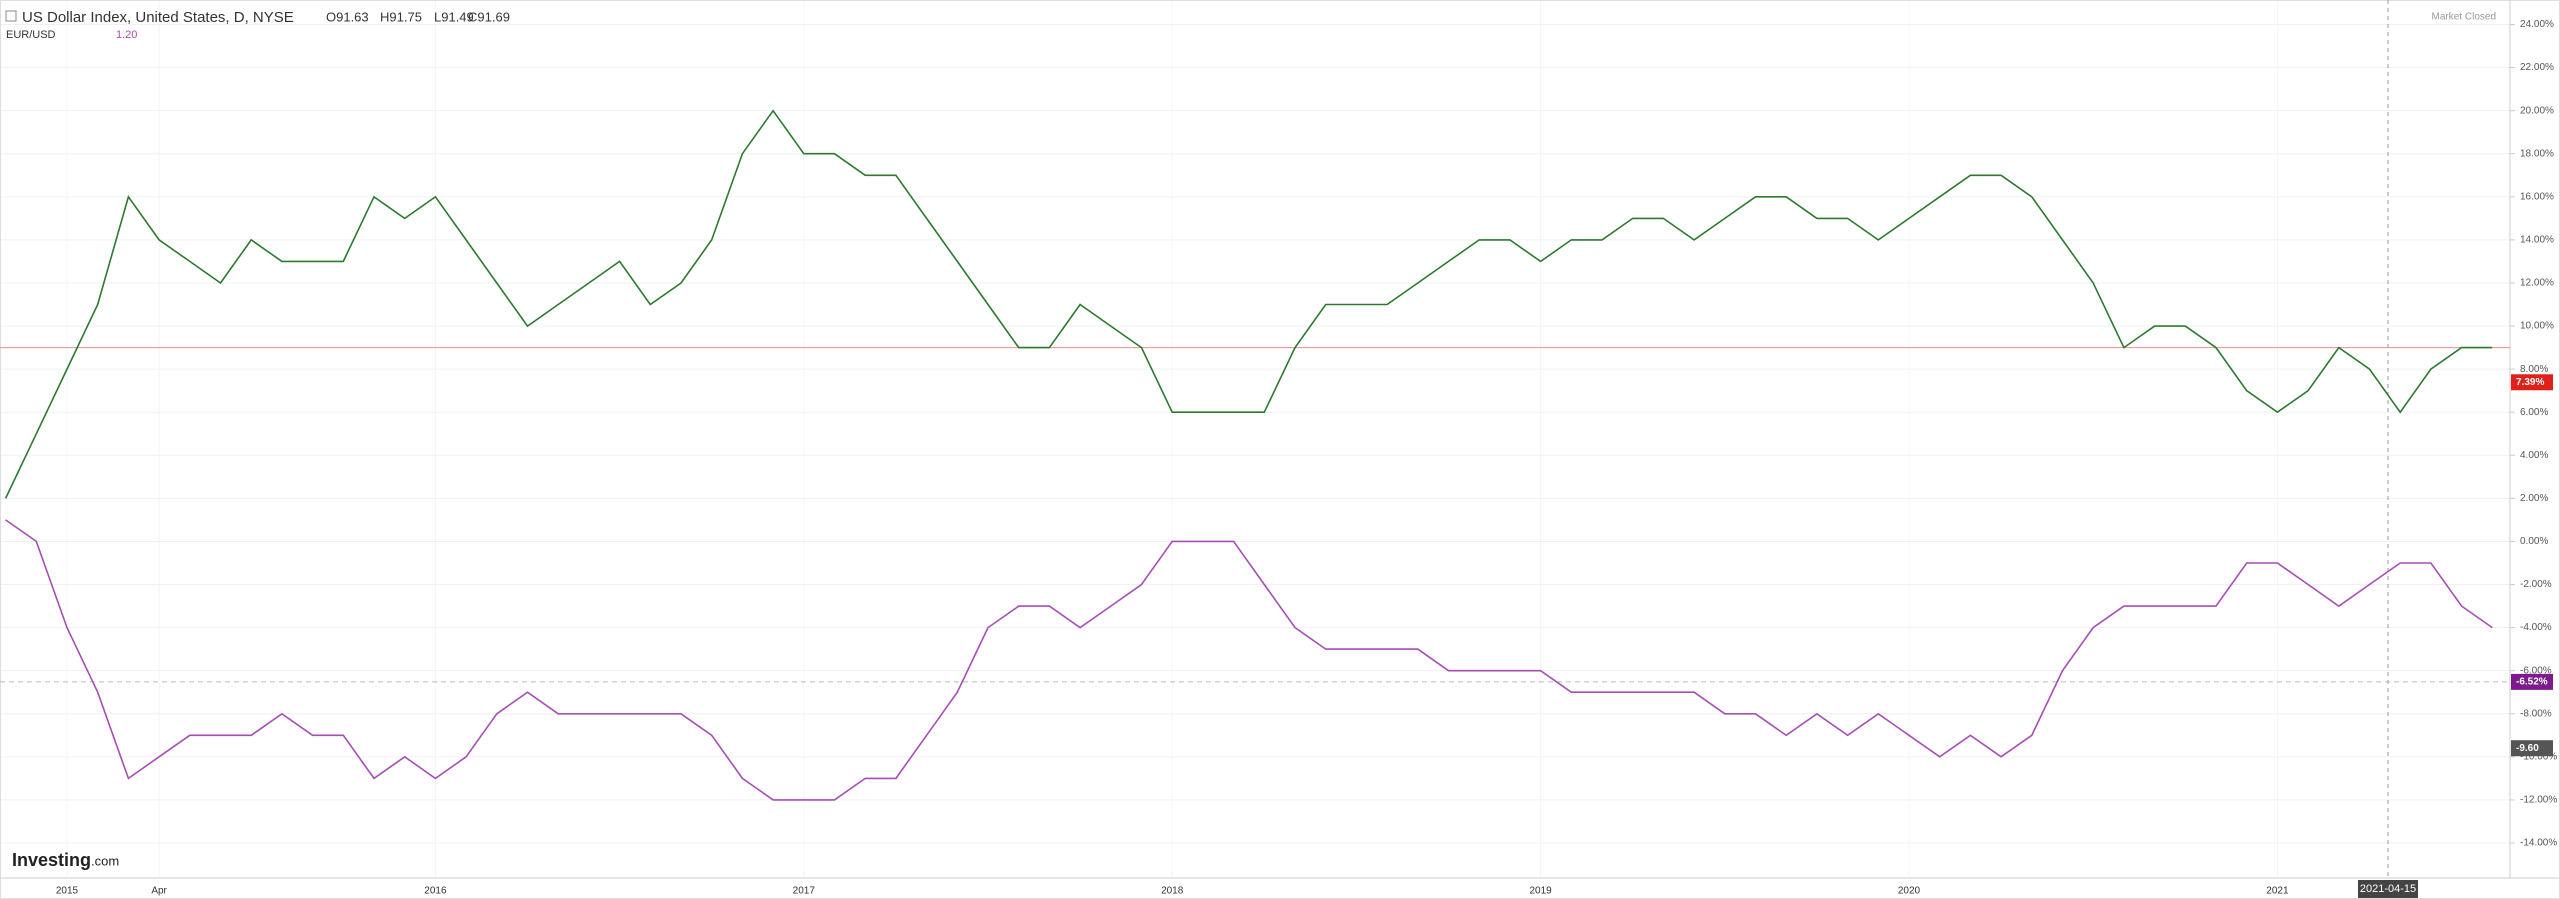  I want to click on y-tick-label: 4.00%, so click(2534, 455).